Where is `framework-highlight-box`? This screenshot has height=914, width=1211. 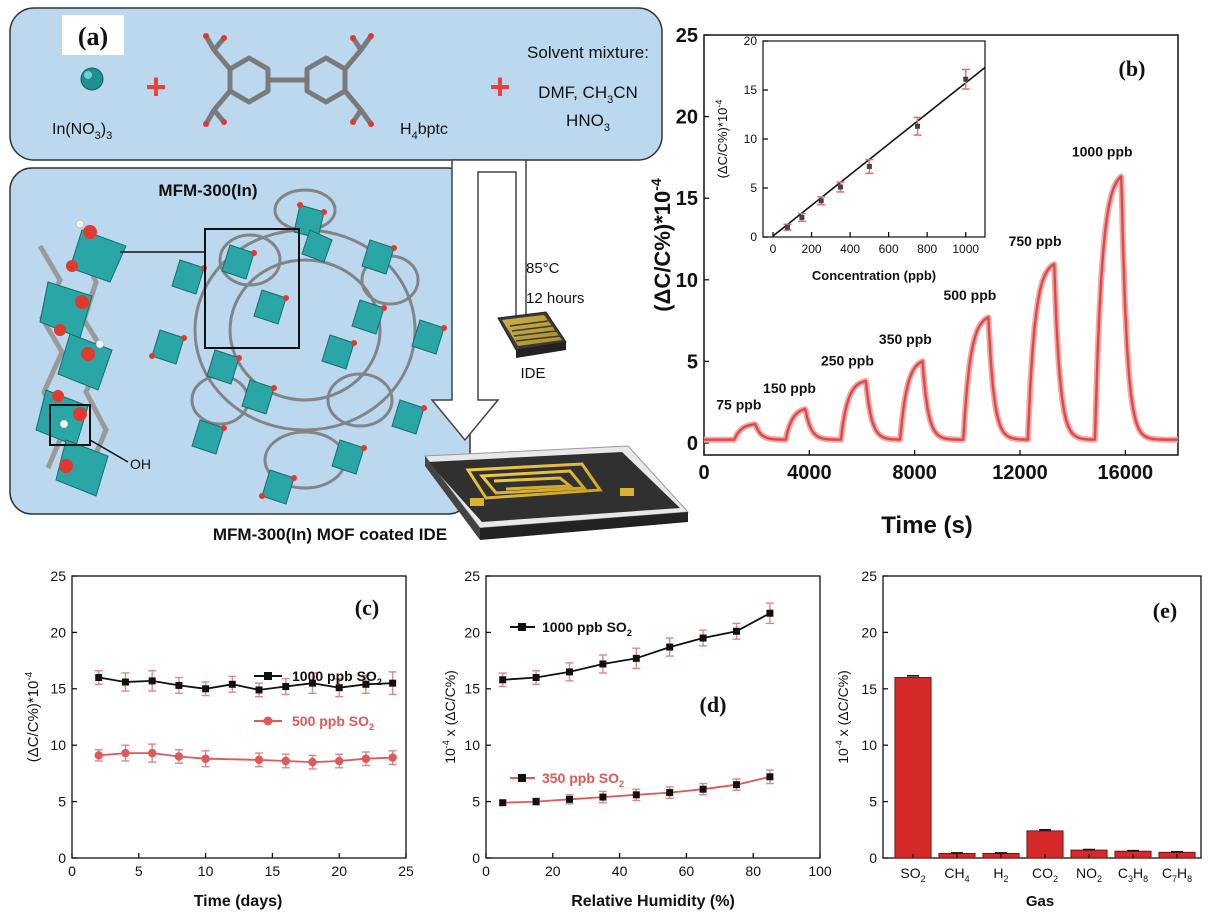
framework-highlight-box is located at coordinates (252, 288).